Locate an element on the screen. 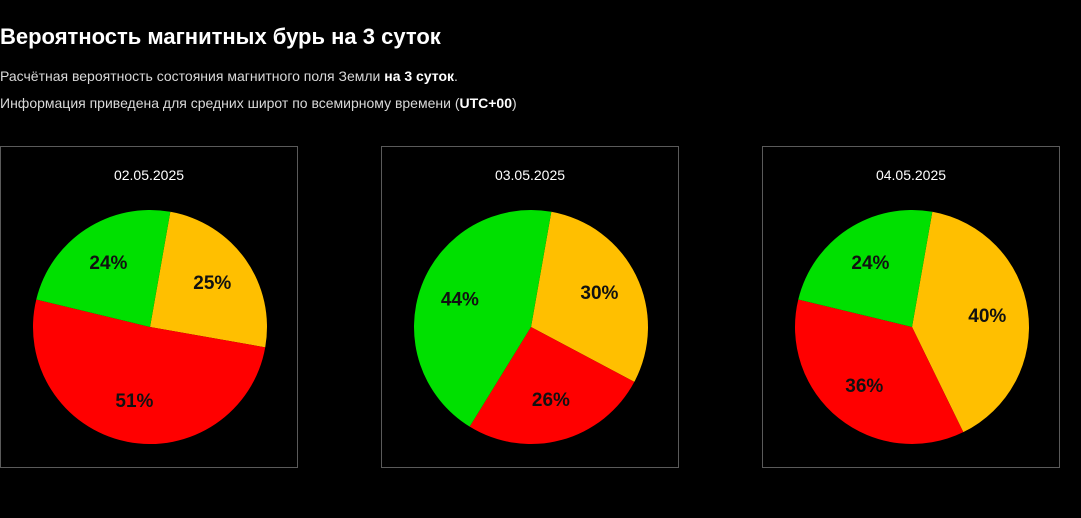 This screenshot has height=518, width=1081. pie-slice-label: 26% is located at coordinates (551, 400).